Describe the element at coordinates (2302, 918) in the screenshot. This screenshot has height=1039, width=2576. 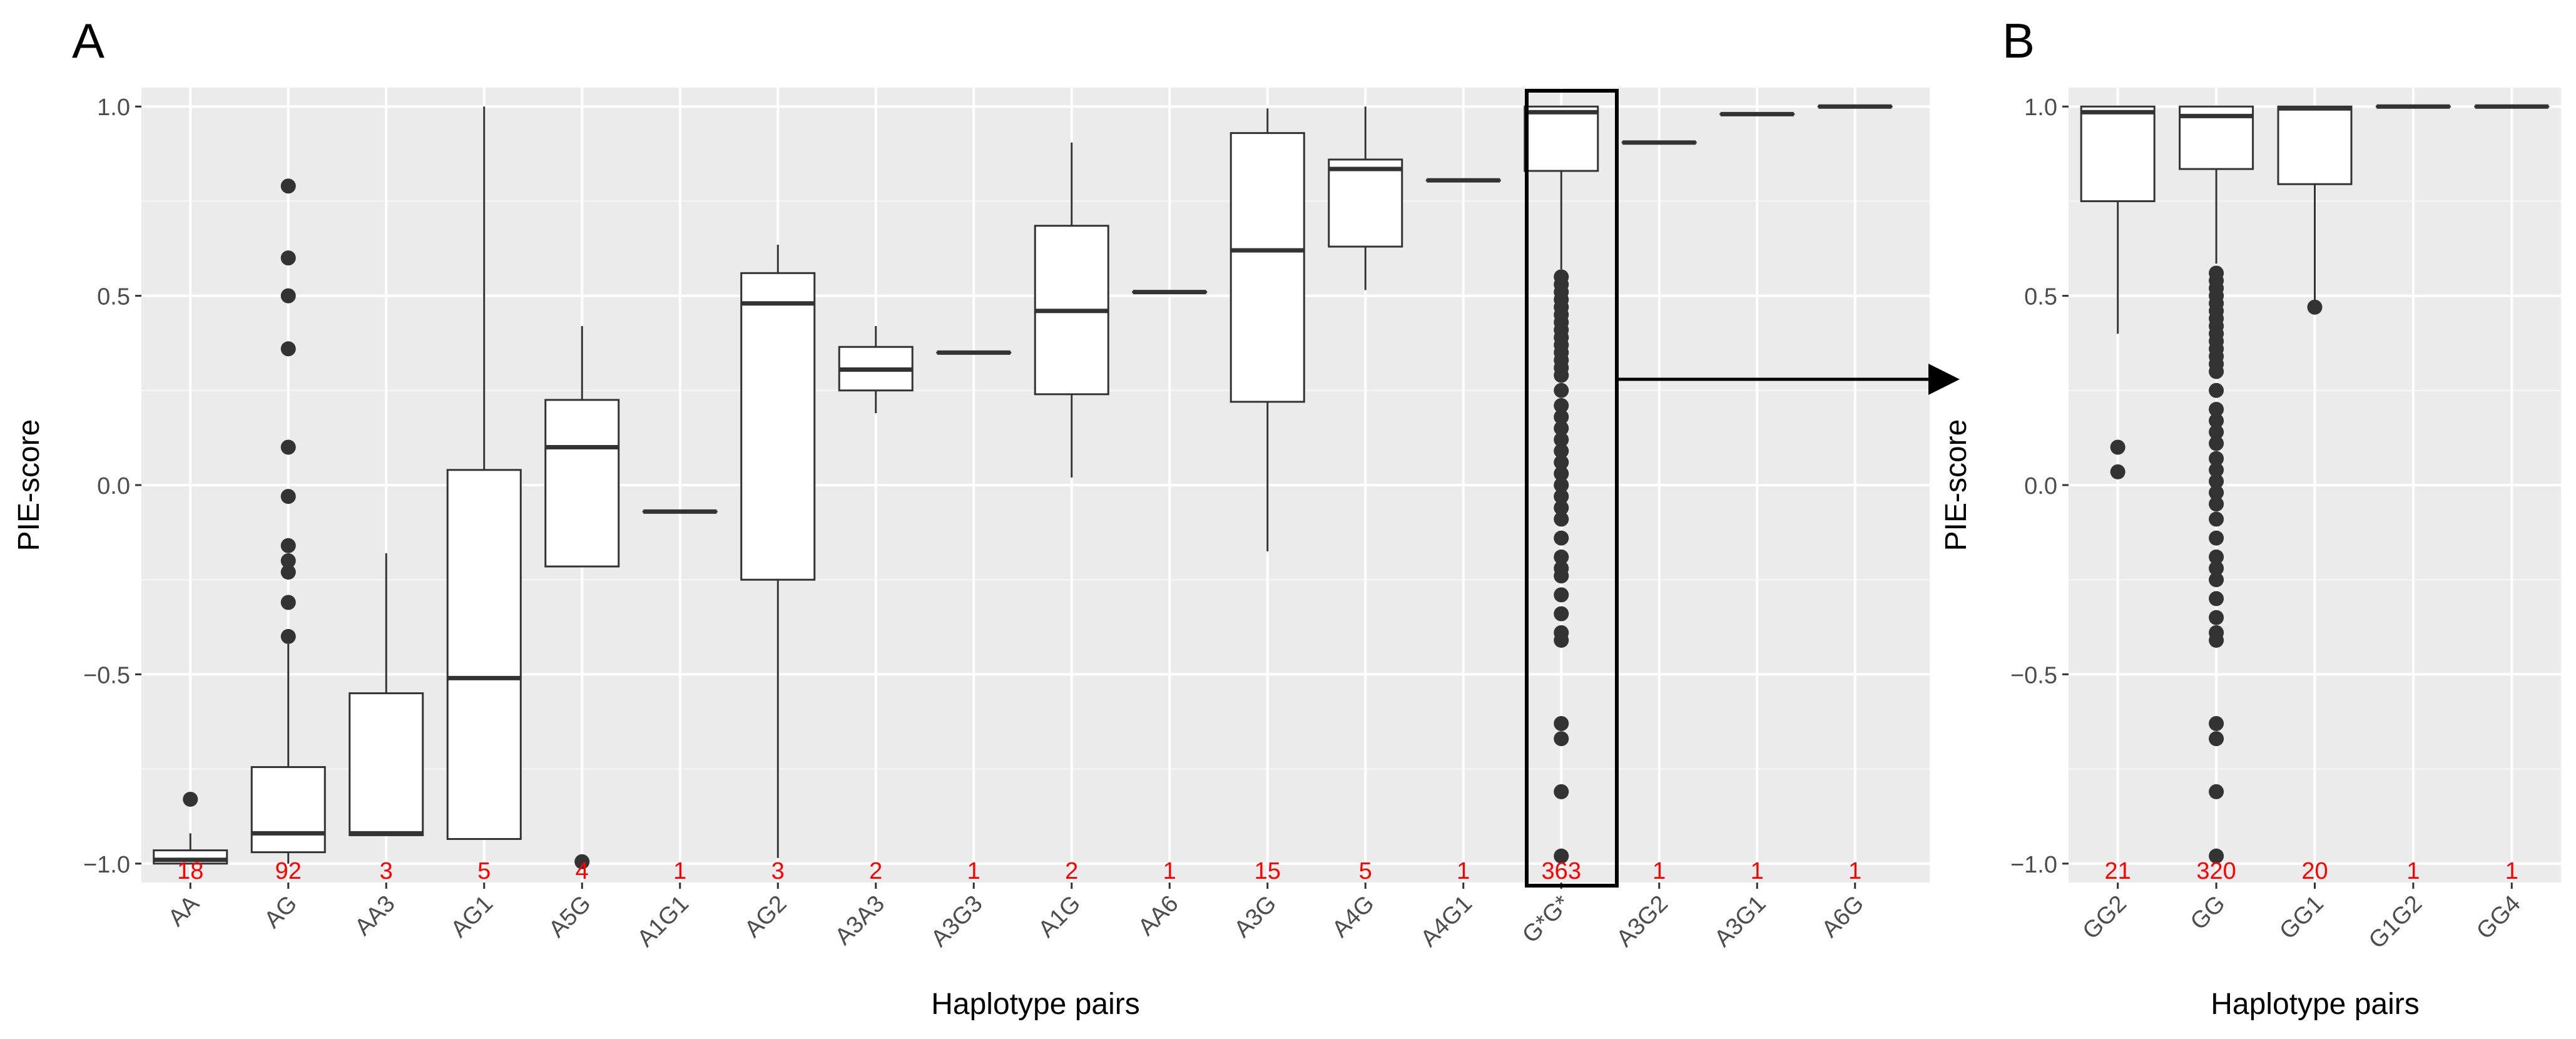
I see `x-axis-b: GG2 GG GG1 G1G2 GG4` at that location.